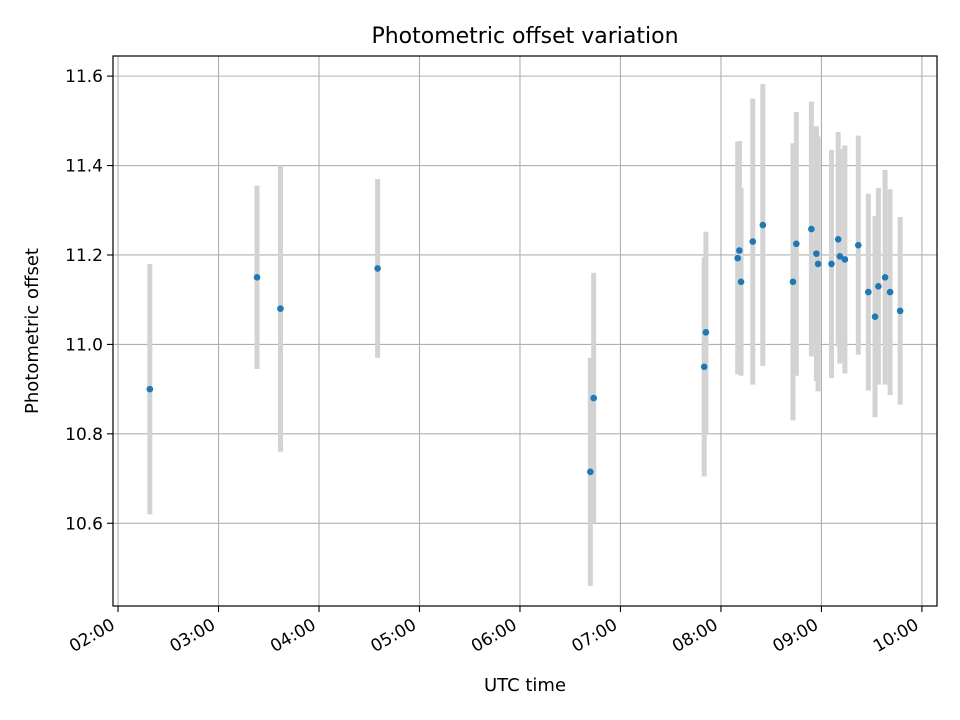 This screenshot has height=720, width=960. Describe the element at coordinates (84, 345) in the screenshot. I see `y-tick-label: 11.0` at that location.